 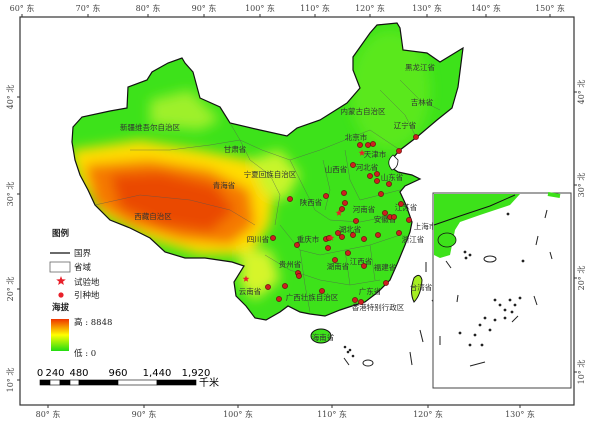 I want to click on legend-introduction-site: 引种地, so click(x=87, y=295).